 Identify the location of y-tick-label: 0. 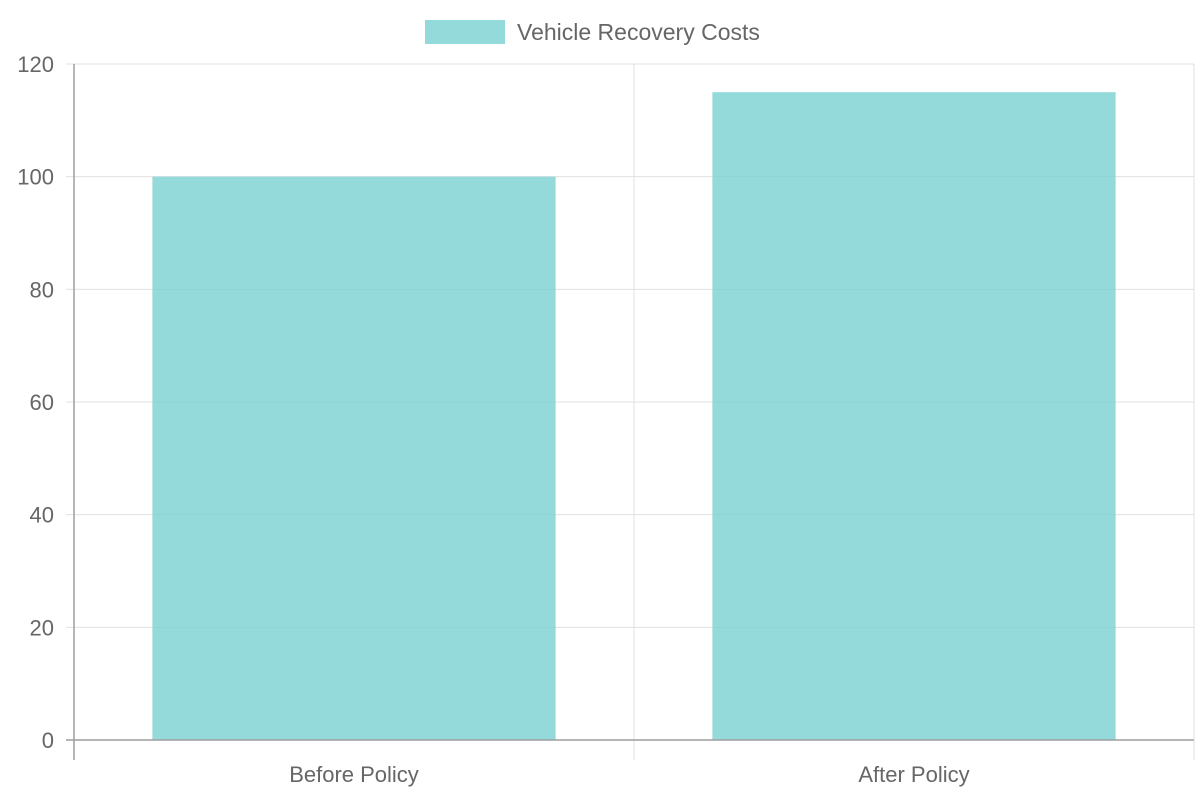
(48, 740).